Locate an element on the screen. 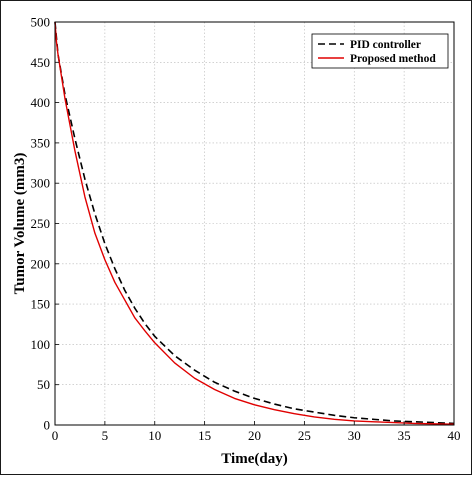 The height and width of the screenshot is (477, 474). y-tick-label: 400 is located at coordinates (41, 102).